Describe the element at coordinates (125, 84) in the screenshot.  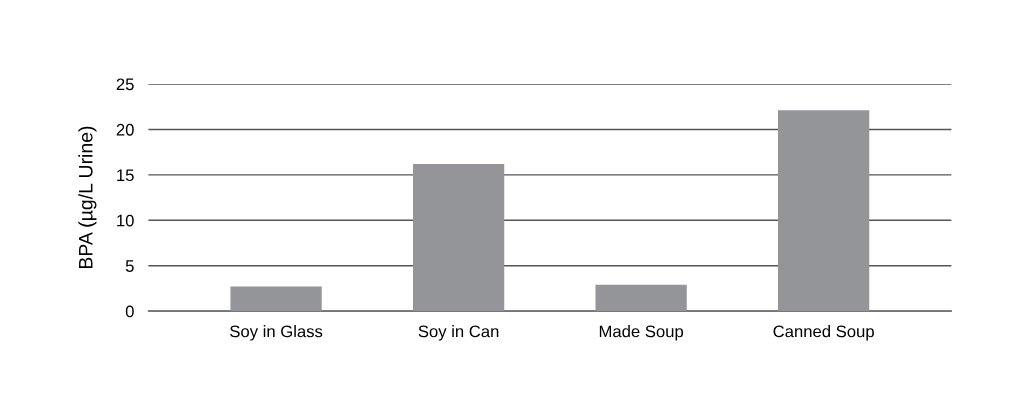
I see `y-tick-label: 25` at that location.